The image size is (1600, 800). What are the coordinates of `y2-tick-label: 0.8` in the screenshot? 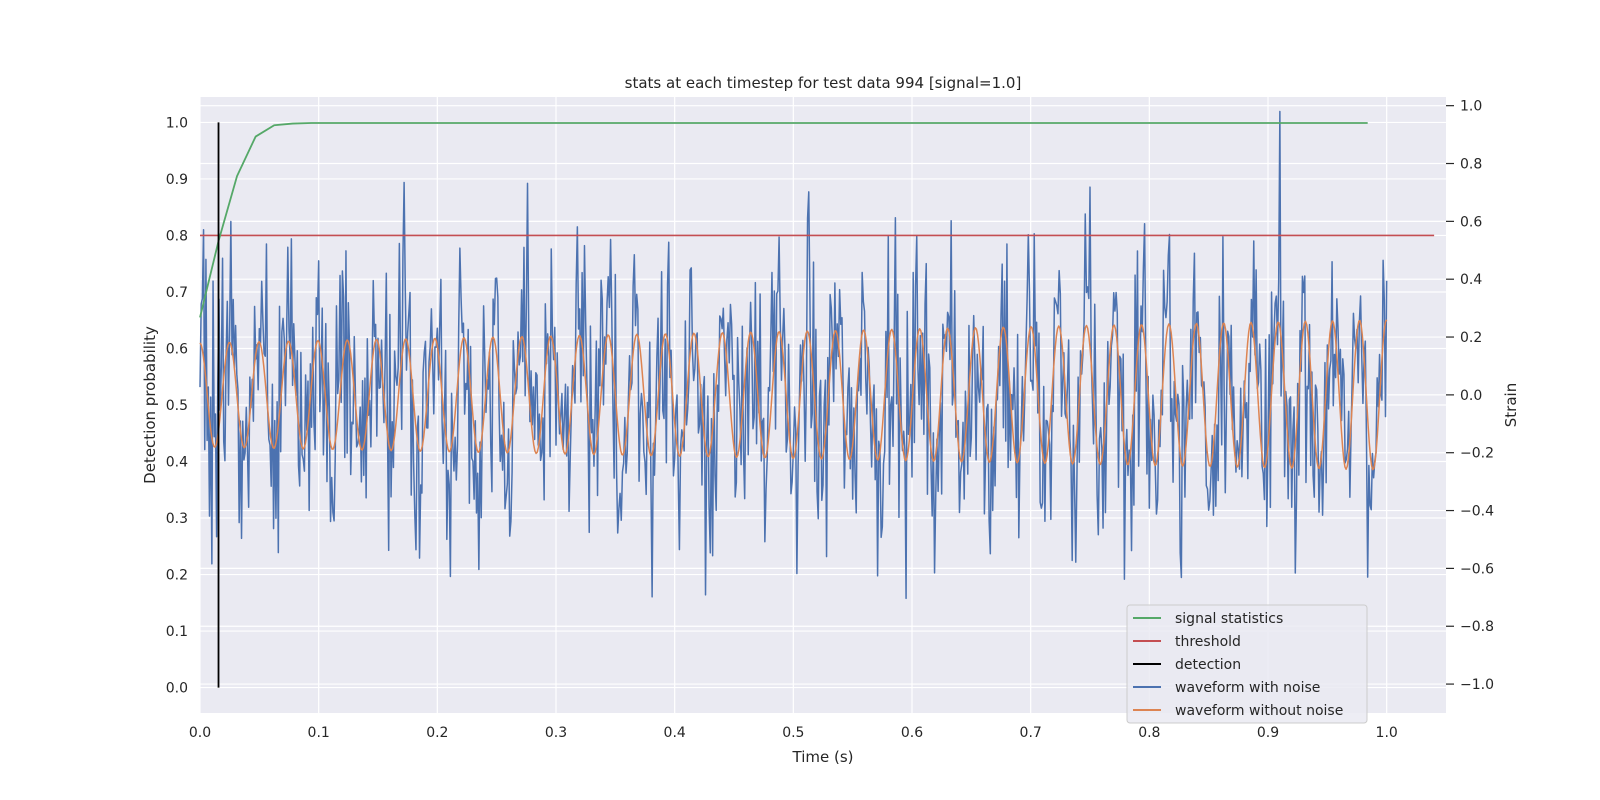 It's located at (1471, 165).